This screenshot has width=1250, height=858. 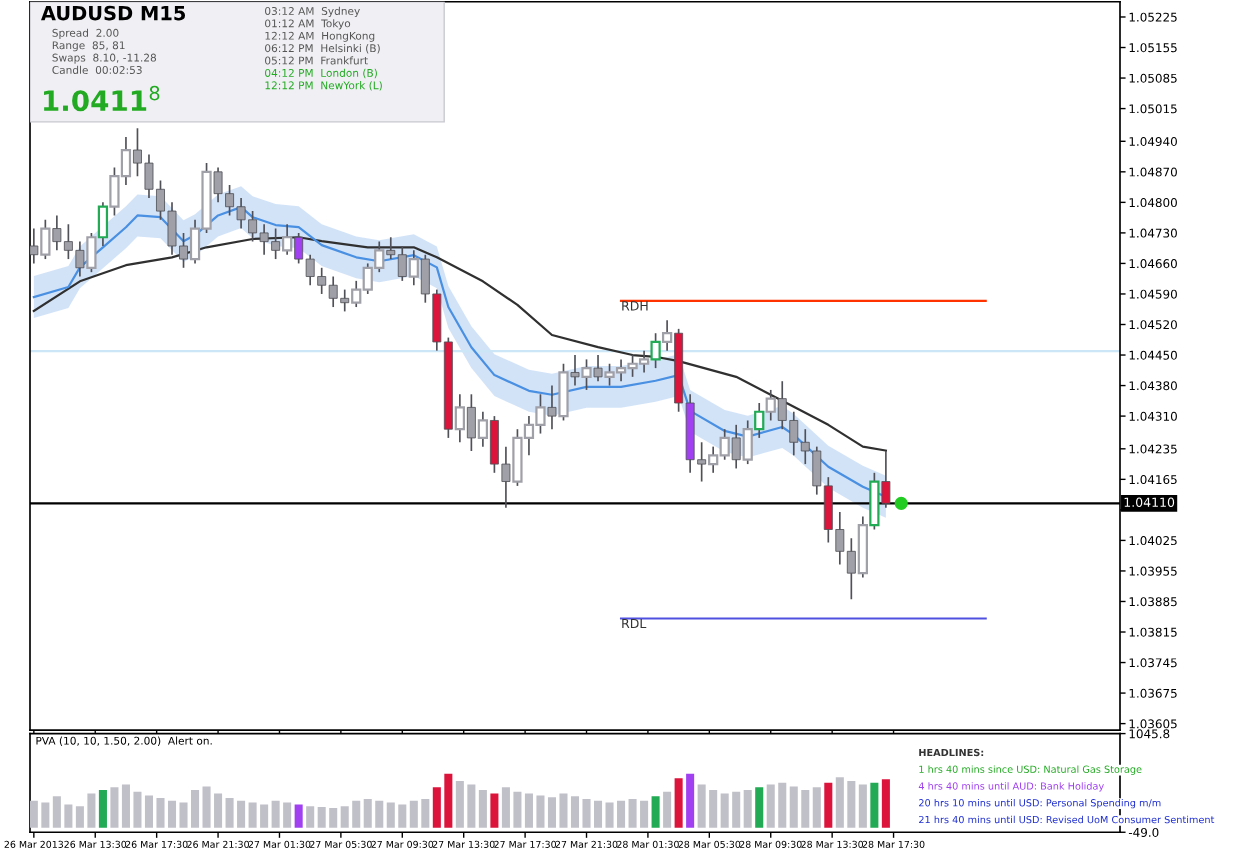 What do you see at coordinates (102, 98) in the screenshot?
I see `annotation: 1.0411$^{8}$` at bounding box center [102, 98].